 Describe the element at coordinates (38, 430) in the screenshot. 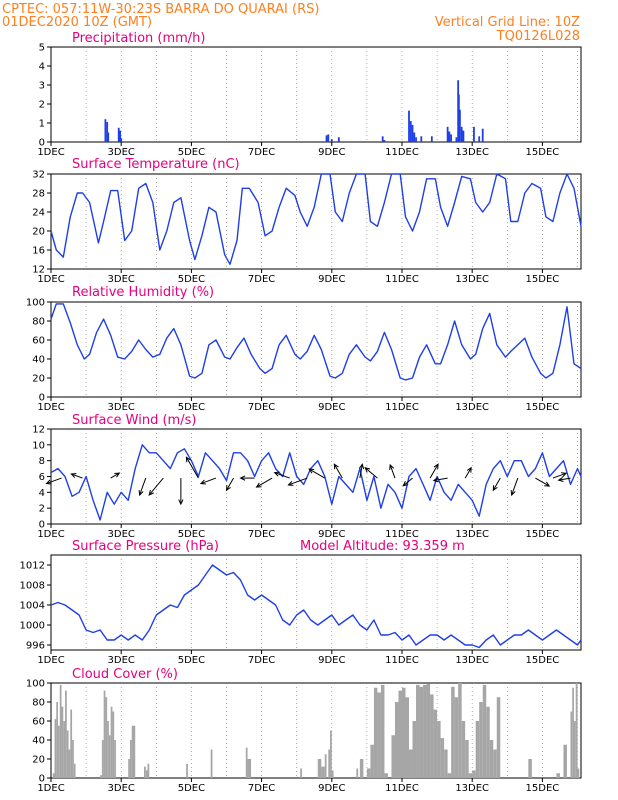

I see `y-tick-label: 12` at that location.